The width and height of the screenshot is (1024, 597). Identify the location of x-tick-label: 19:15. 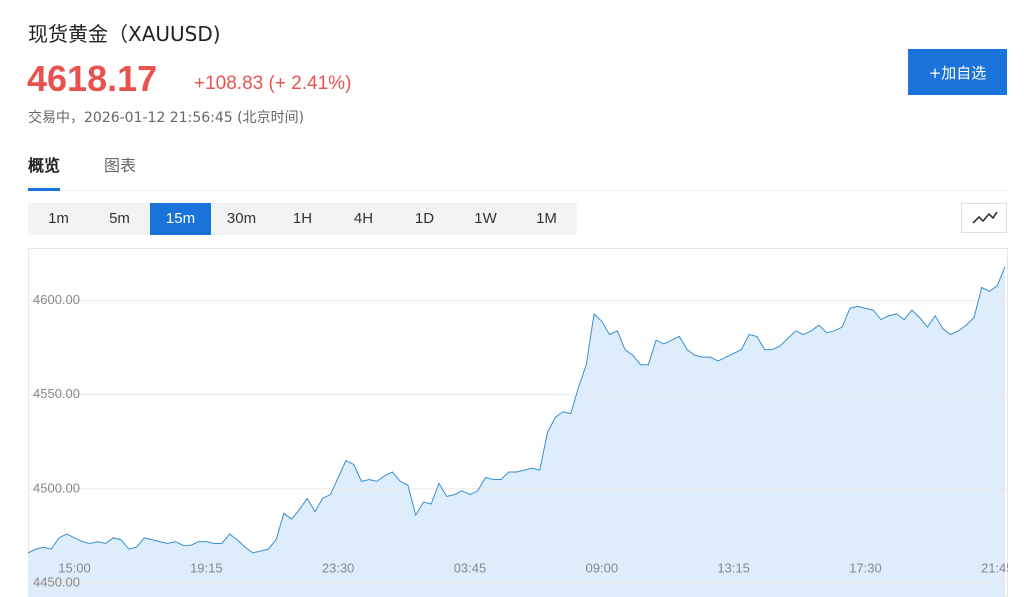
(206, 567).